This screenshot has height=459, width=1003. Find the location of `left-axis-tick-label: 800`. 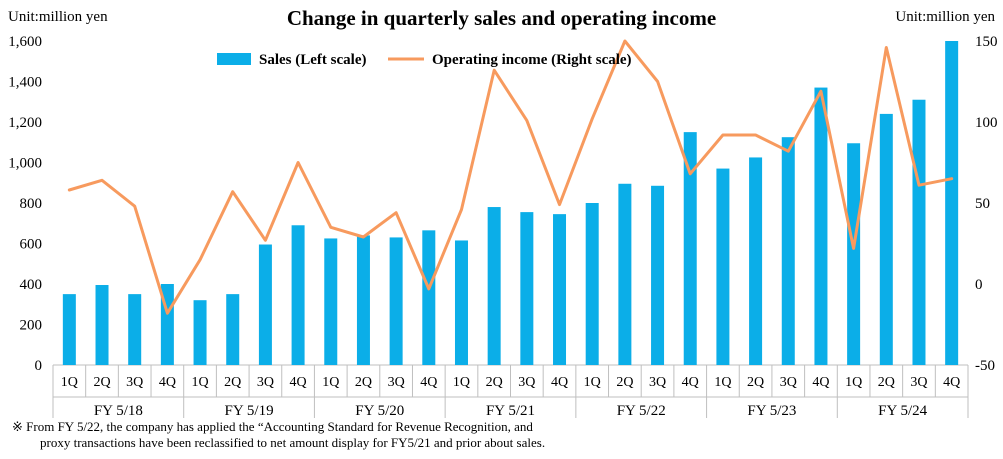

left-axis-tick-label: 800 is located at coordinates (31, 204).